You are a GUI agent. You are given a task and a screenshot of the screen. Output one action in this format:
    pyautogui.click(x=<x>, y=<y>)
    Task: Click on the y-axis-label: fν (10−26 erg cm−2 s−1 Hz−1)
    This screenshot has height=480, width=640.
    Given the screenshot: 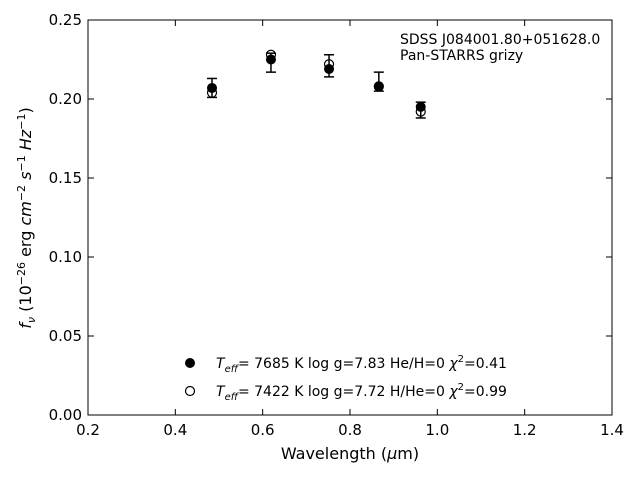 What is the action you would take?
    pyautogui.click(x=26, y=217)
    